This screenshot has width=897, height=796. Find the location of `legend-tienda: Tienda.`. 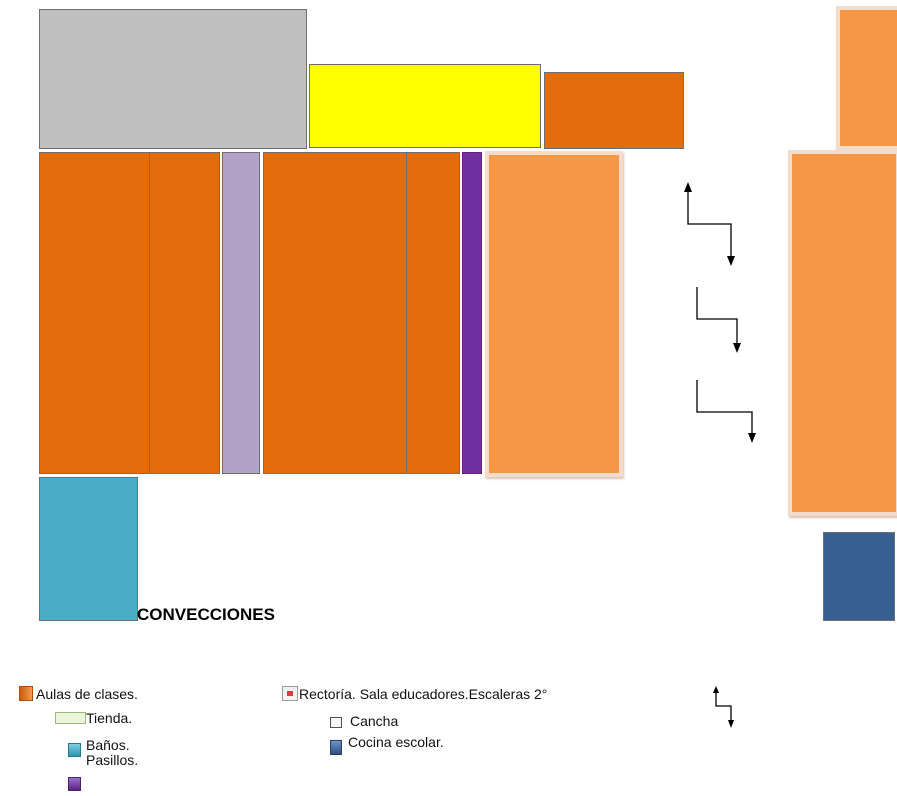

legend-tienda: Tienda. is located at coordinates (109, 718).